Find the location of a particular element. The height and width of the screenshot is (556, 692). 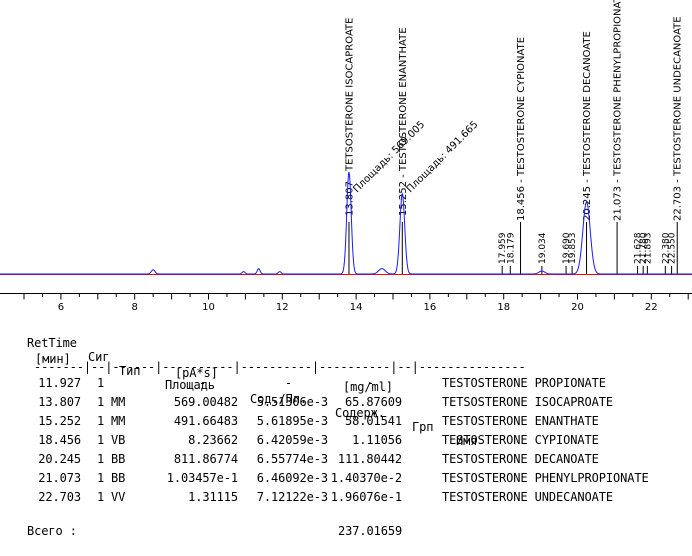

cell-name: TESTOSTERONE CYPIONATE is located at coordinates (520, 440).